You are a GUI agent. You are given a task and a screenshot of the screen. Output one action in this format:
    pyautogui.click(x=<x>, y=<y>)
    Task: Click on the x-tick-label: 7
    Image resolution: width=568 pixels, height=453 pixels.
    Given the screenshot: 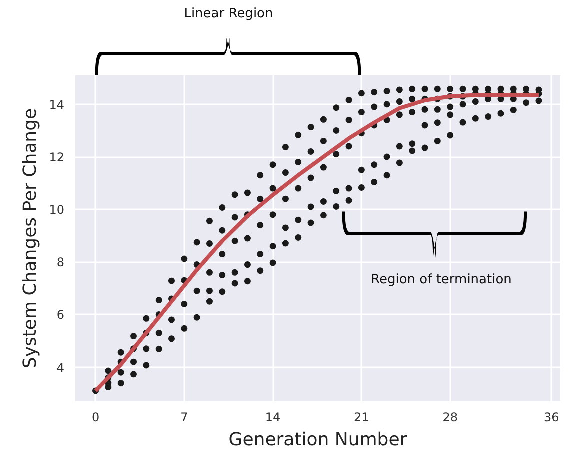 What is the action you would take?
    pyautogui.click(x=184, y=417)
    